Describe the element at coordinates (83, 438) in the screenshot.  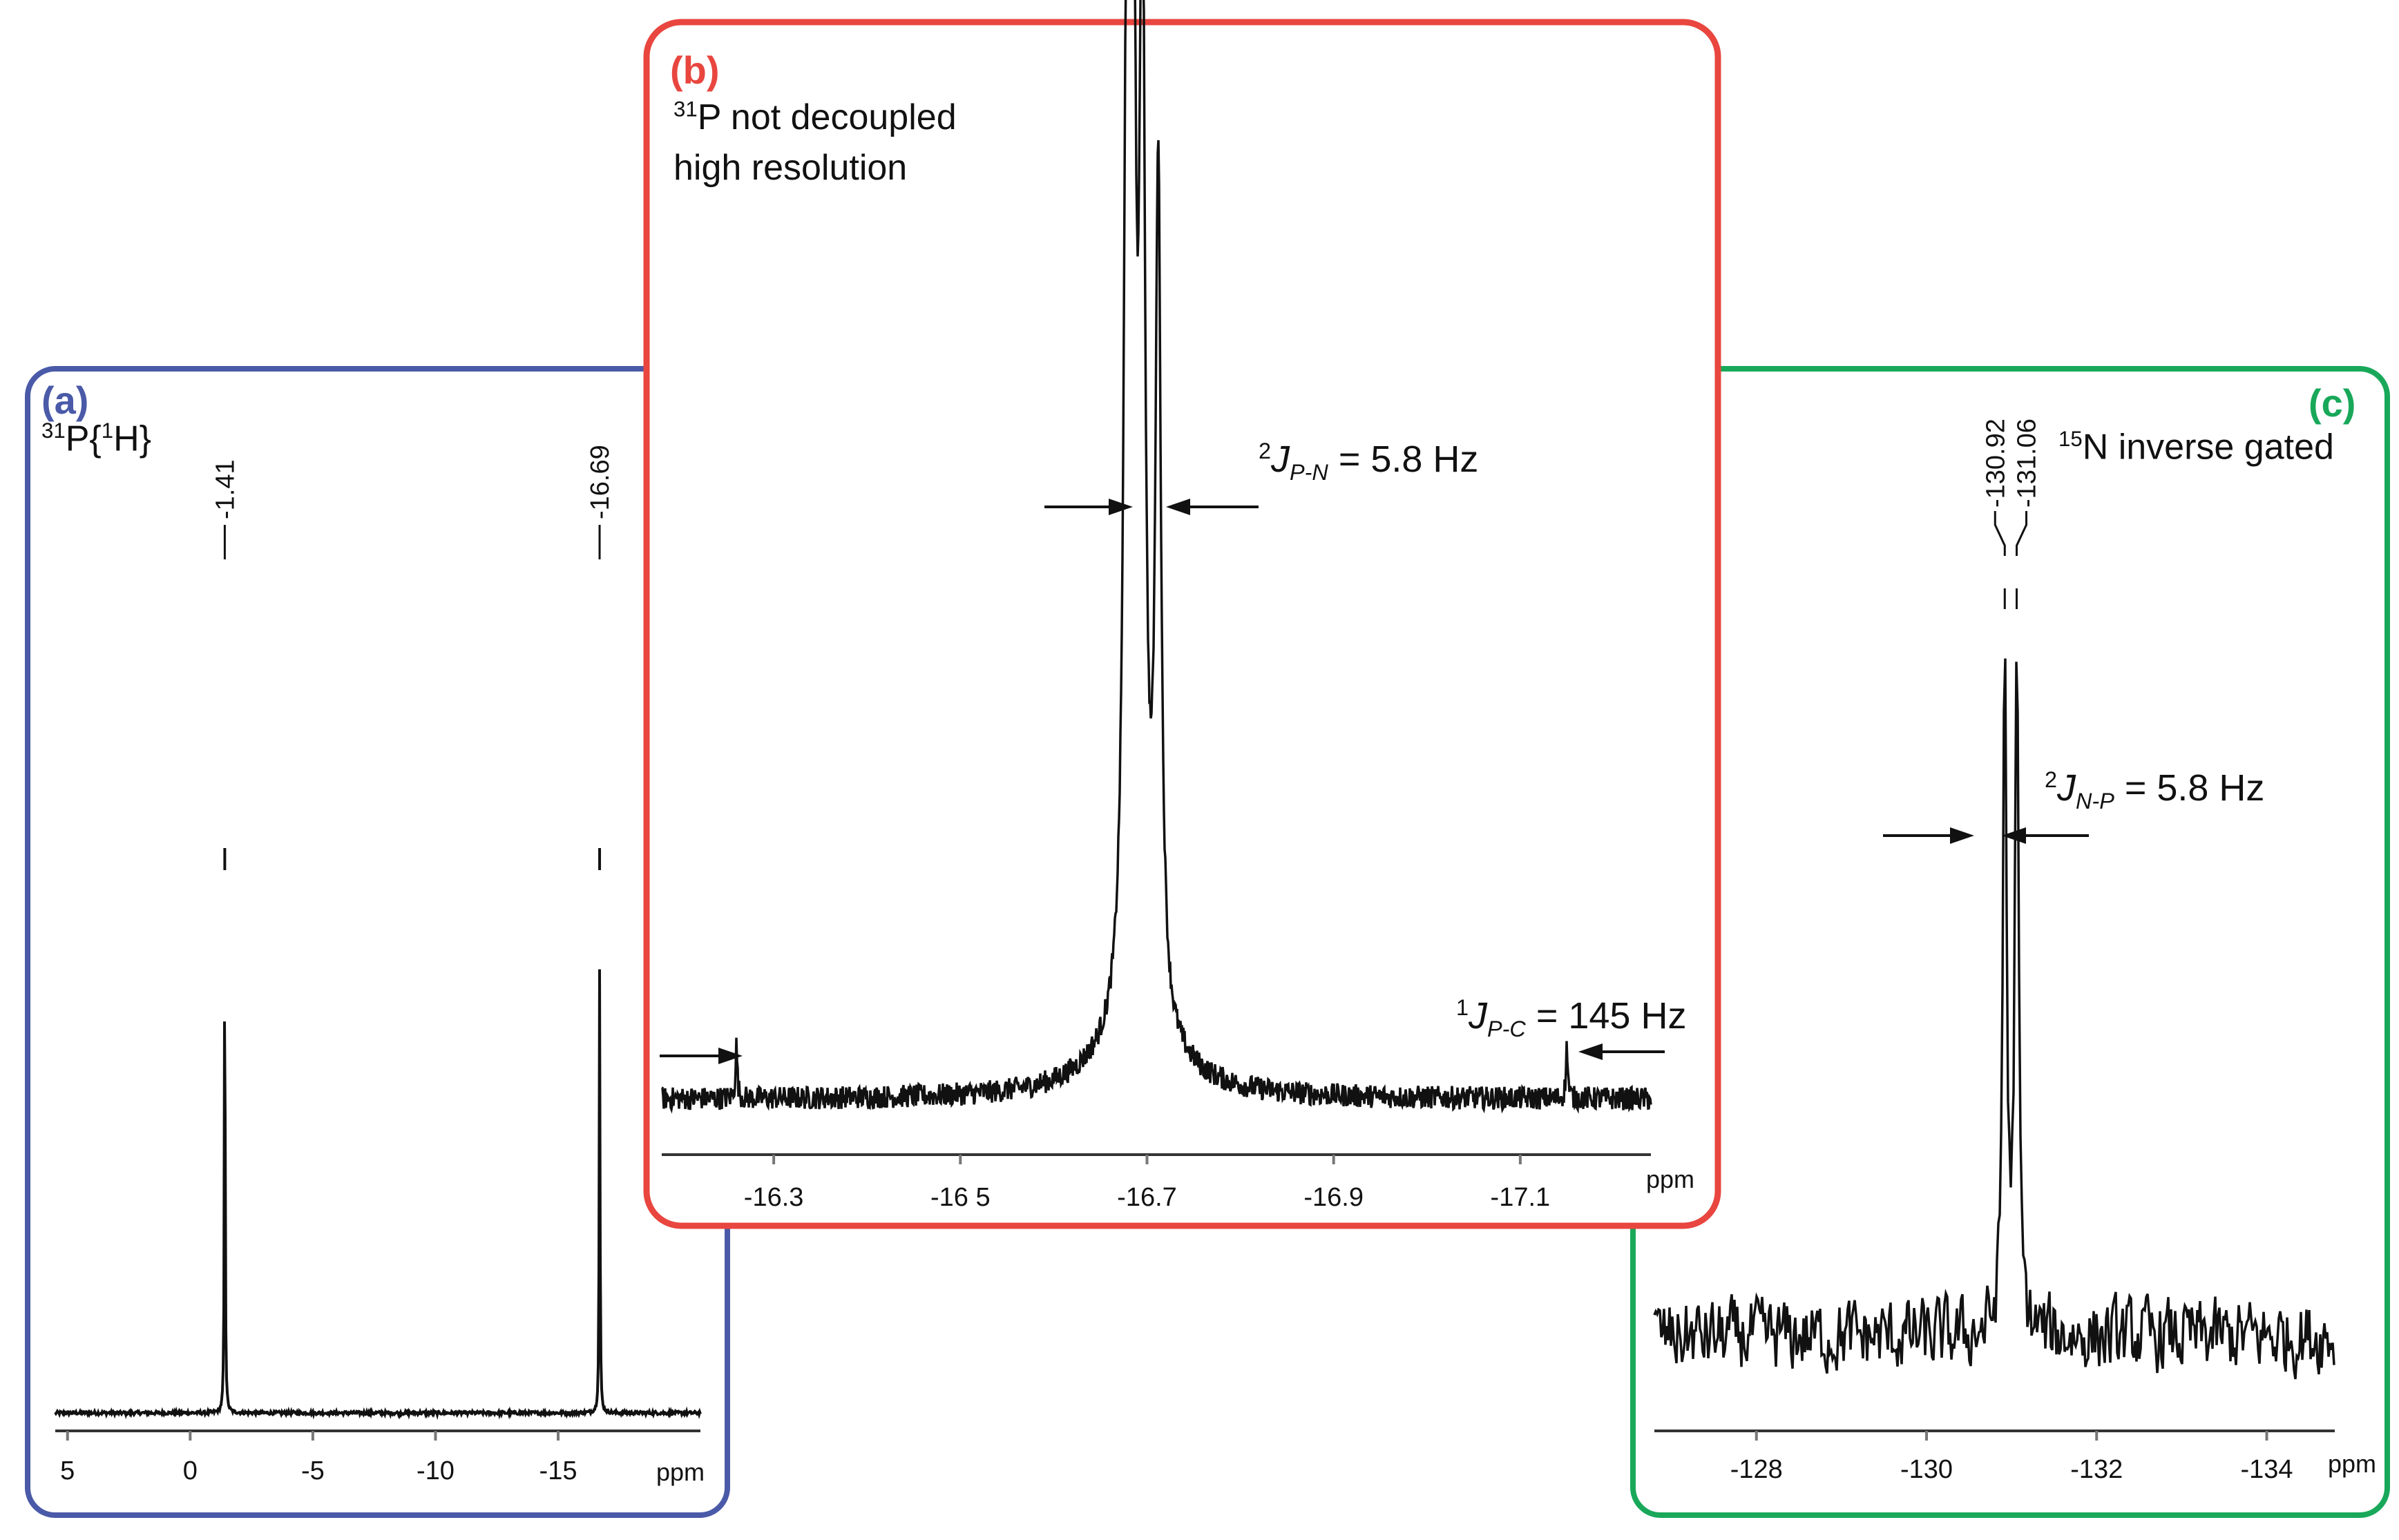
I see `panel-a-title-main: P{` at that location.